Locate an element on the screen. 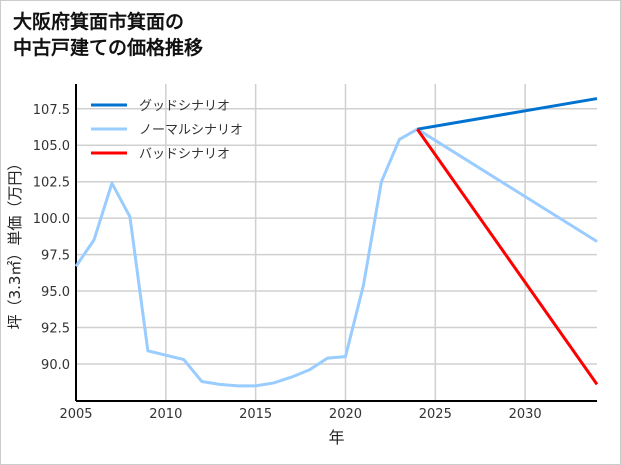 This screenshot has width=621, height=465. x-tick-label: 2015 is located at coordinates (255, 414).